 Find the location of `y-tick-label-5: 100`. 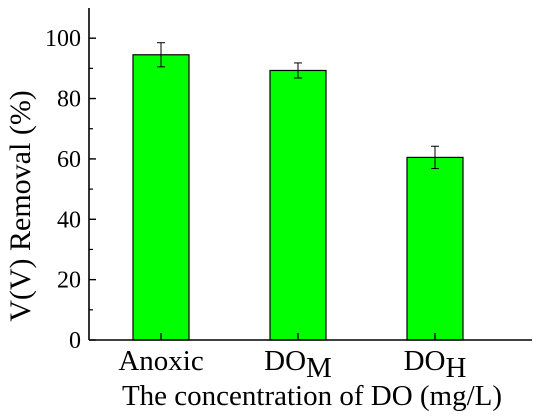

y-tick-label-5: 100 is located at coordinates (63, 39).